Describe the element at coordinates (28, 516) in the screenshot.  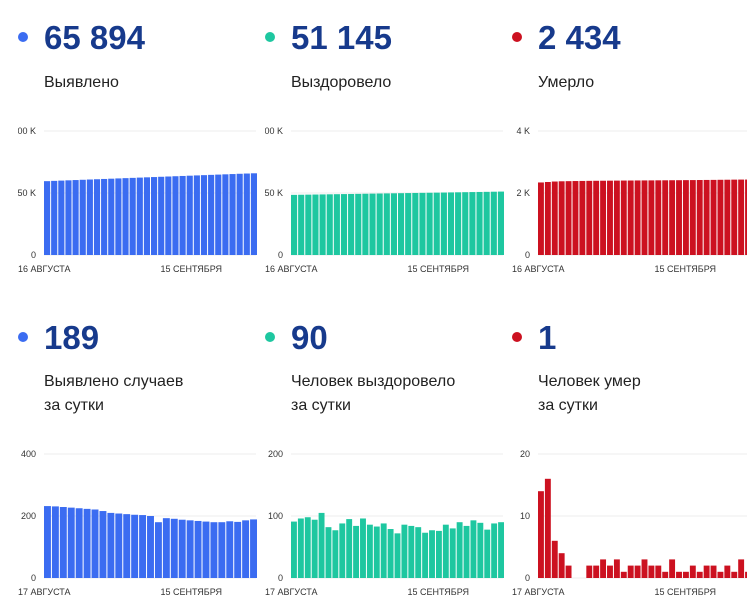
I see `y-tick-label: 200` at that location.